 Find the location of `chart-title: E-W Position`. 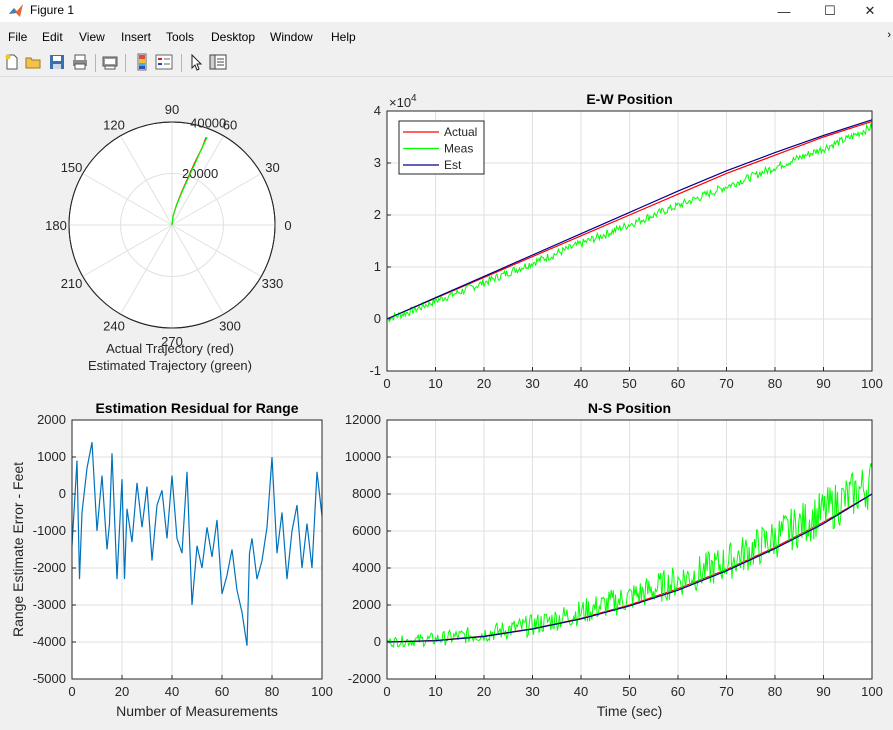

chart-title: E-W Position is located at coordinates (629, 99).